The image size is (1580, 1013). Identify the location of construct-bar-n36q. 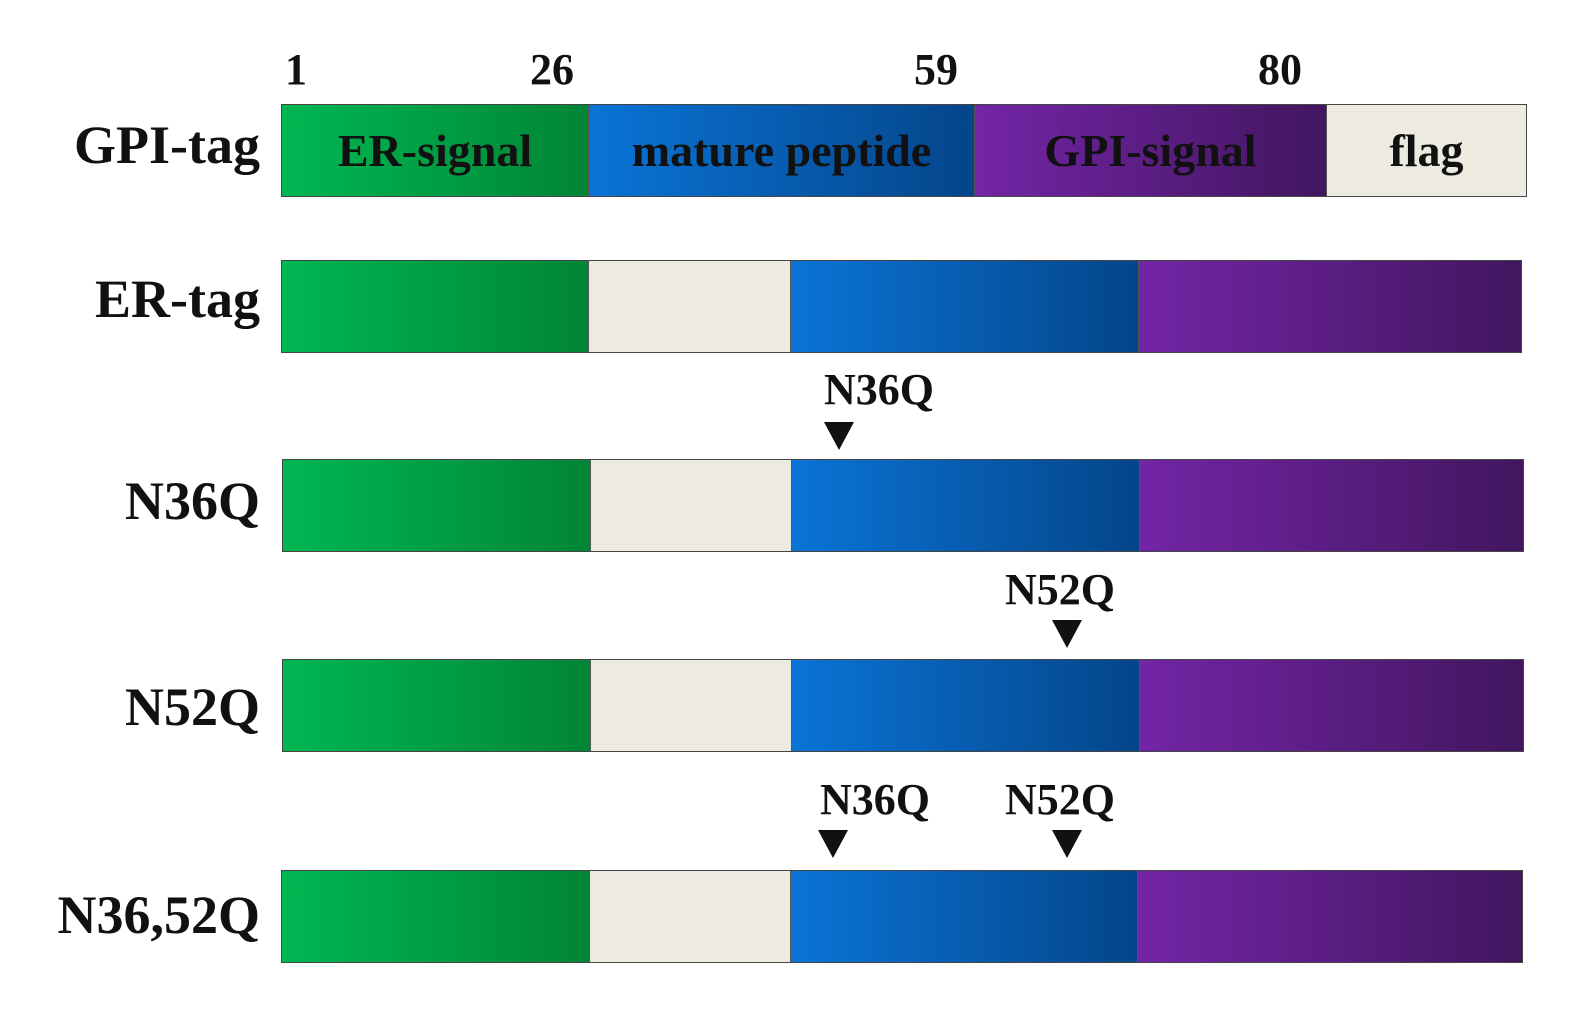
(903, 505).